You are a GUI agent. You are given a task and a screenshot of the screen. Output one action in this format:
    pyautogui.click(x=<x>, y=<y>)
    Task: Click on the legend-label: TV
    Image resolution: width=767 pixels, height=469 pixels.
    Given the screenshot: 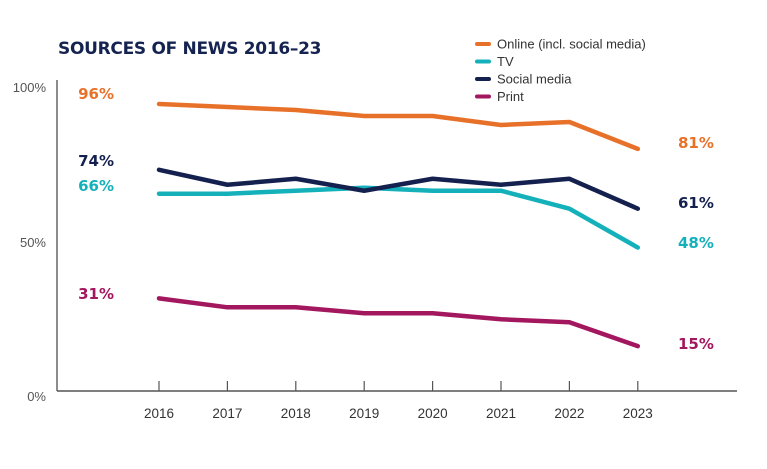 What is the action you would take?
    pyautogui.click(x=505, y=61)
    